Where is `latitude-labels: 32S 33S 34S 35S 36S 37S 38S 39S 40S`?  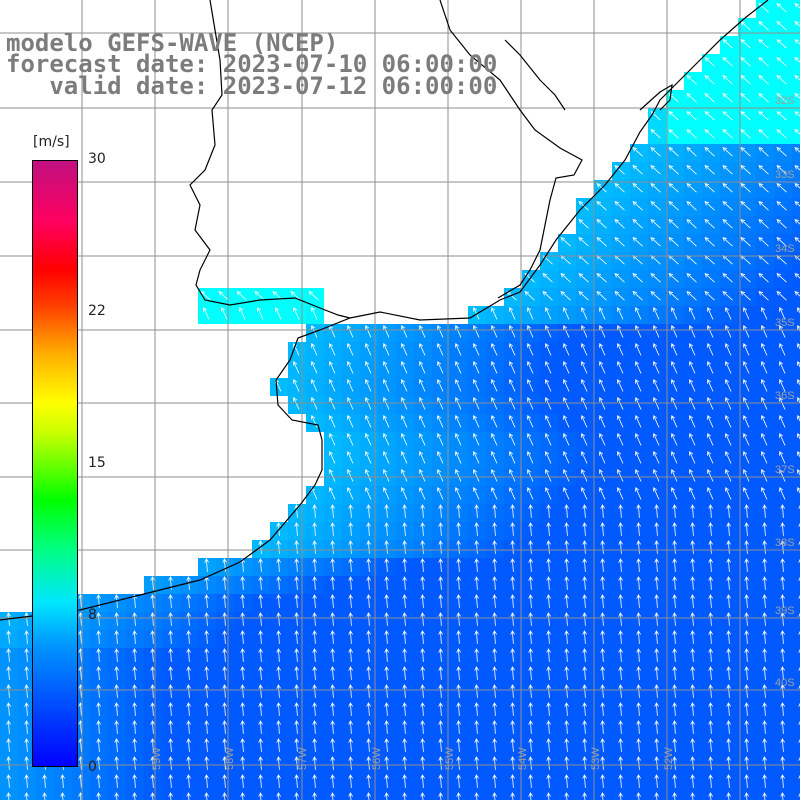
latitude-labels: 32S 33S 34S 35S 36S 37S 38S 39S 40S is located at coordinates (785, 392).